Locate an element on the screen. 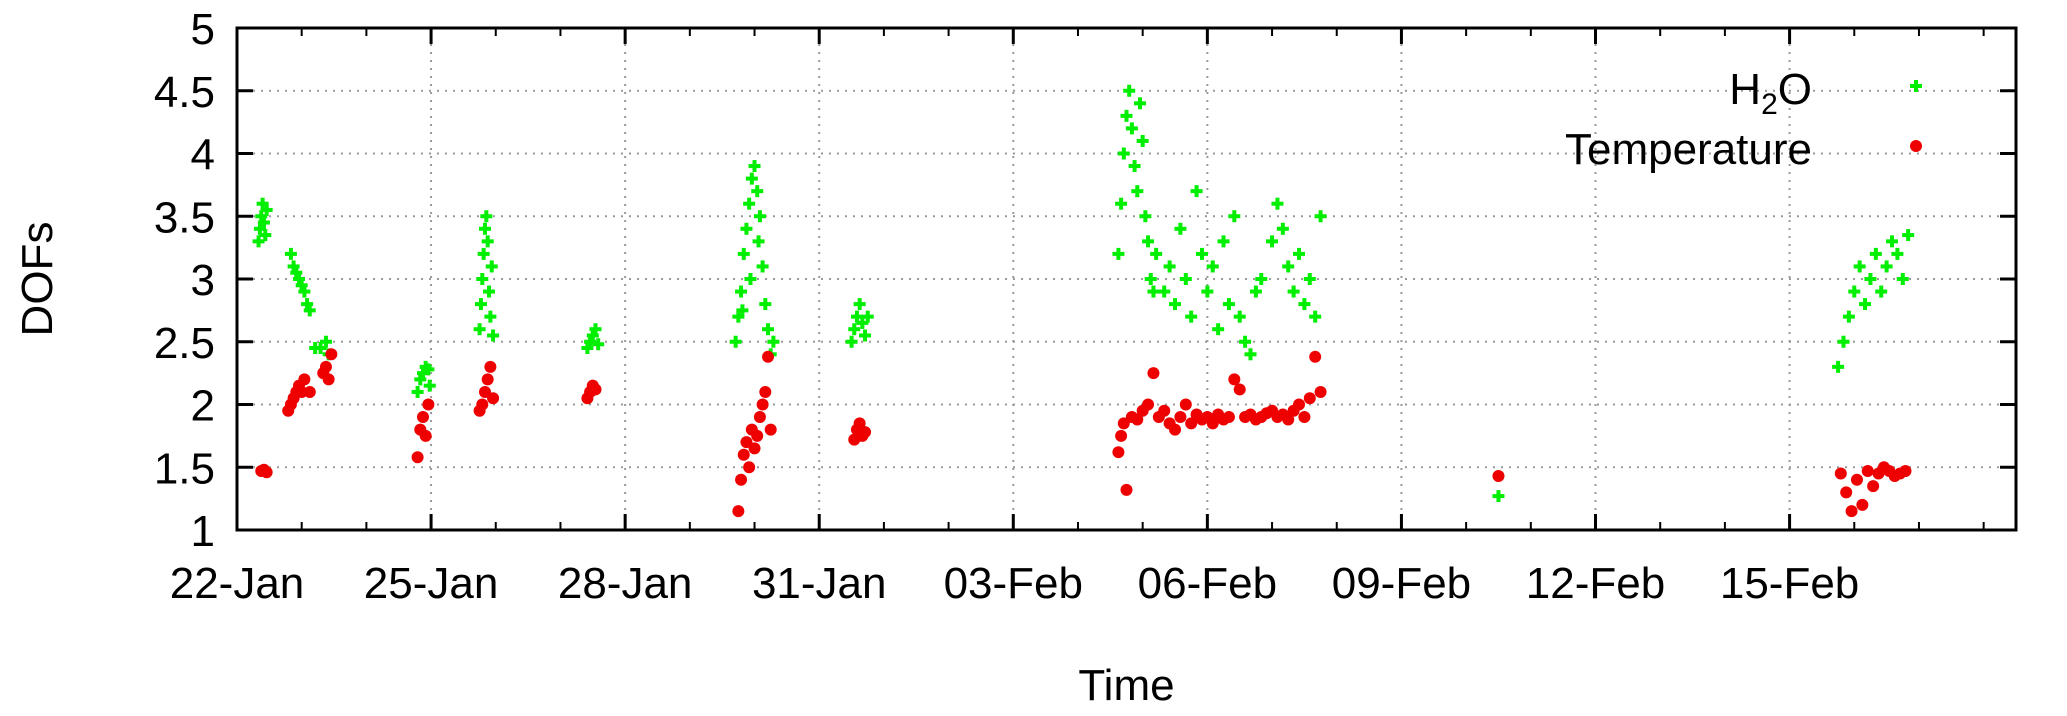  x-tick-label: 12-Feb is located at coordinates (1595, 583).